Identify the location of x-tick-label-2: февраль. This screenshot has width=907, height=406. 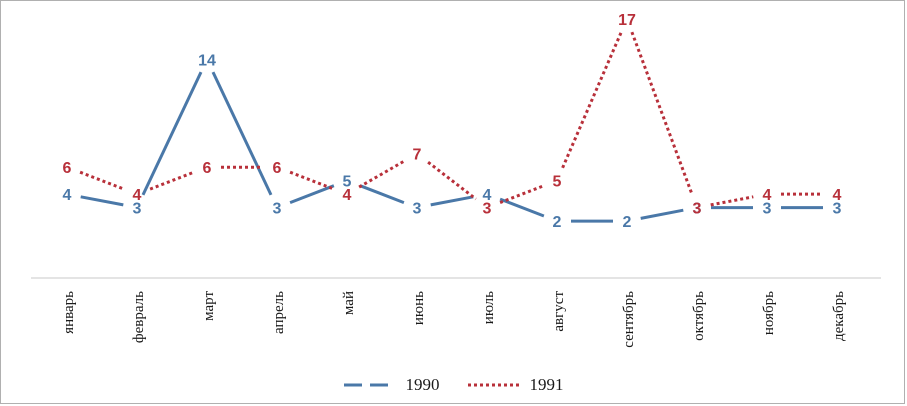
(139, 317).